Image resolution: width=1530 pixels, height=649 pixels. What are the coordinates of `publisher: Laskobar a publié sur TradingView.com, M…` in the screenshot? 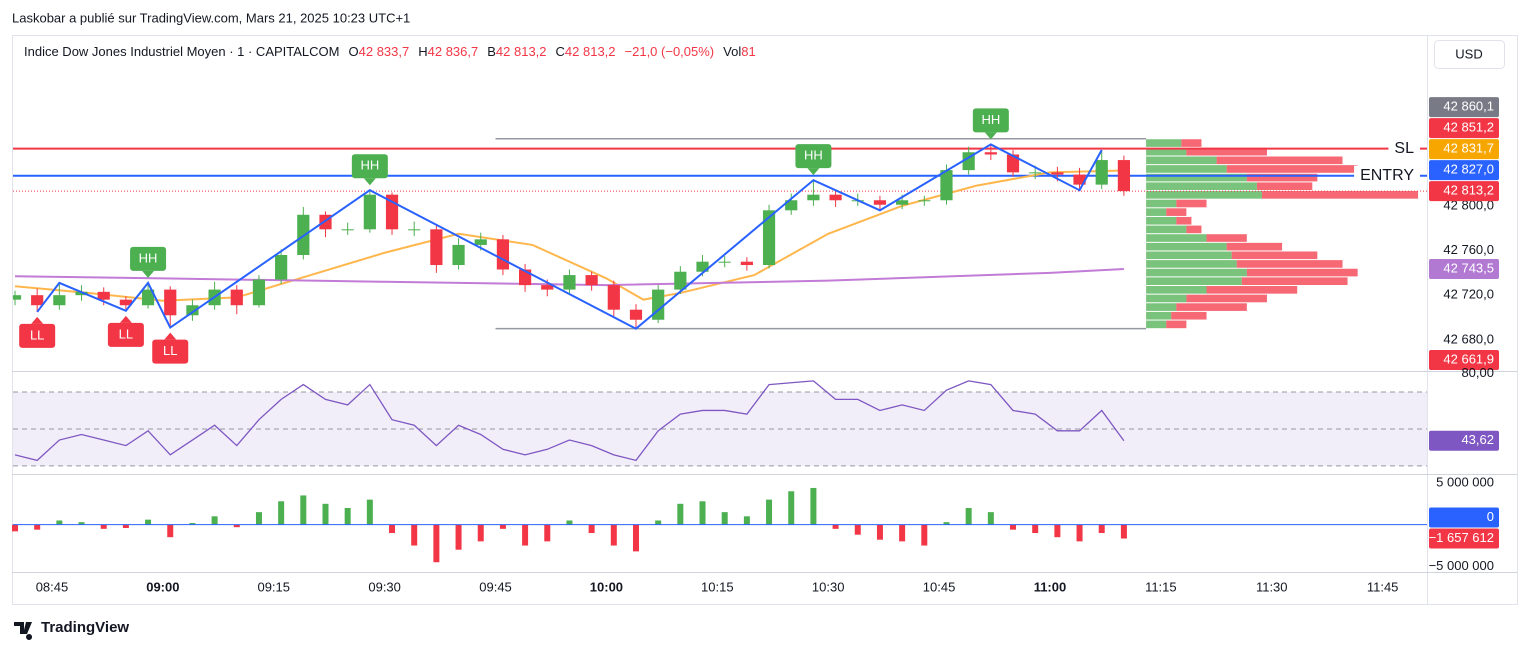 It's located at (211, 17).